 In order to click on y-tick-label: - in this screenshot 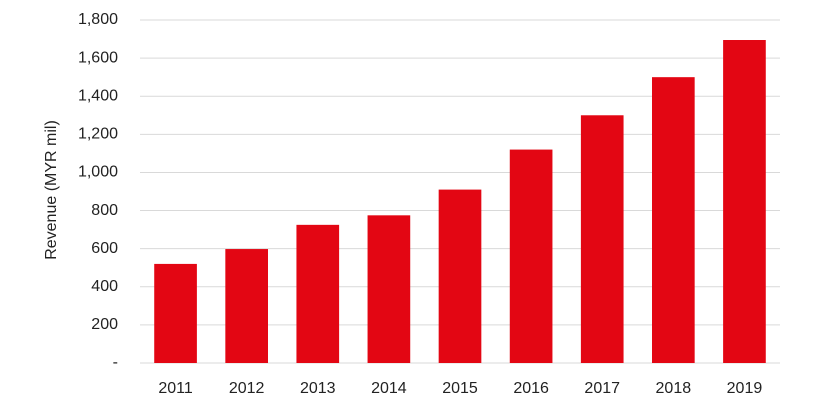, I will do `click(115, 362)`.